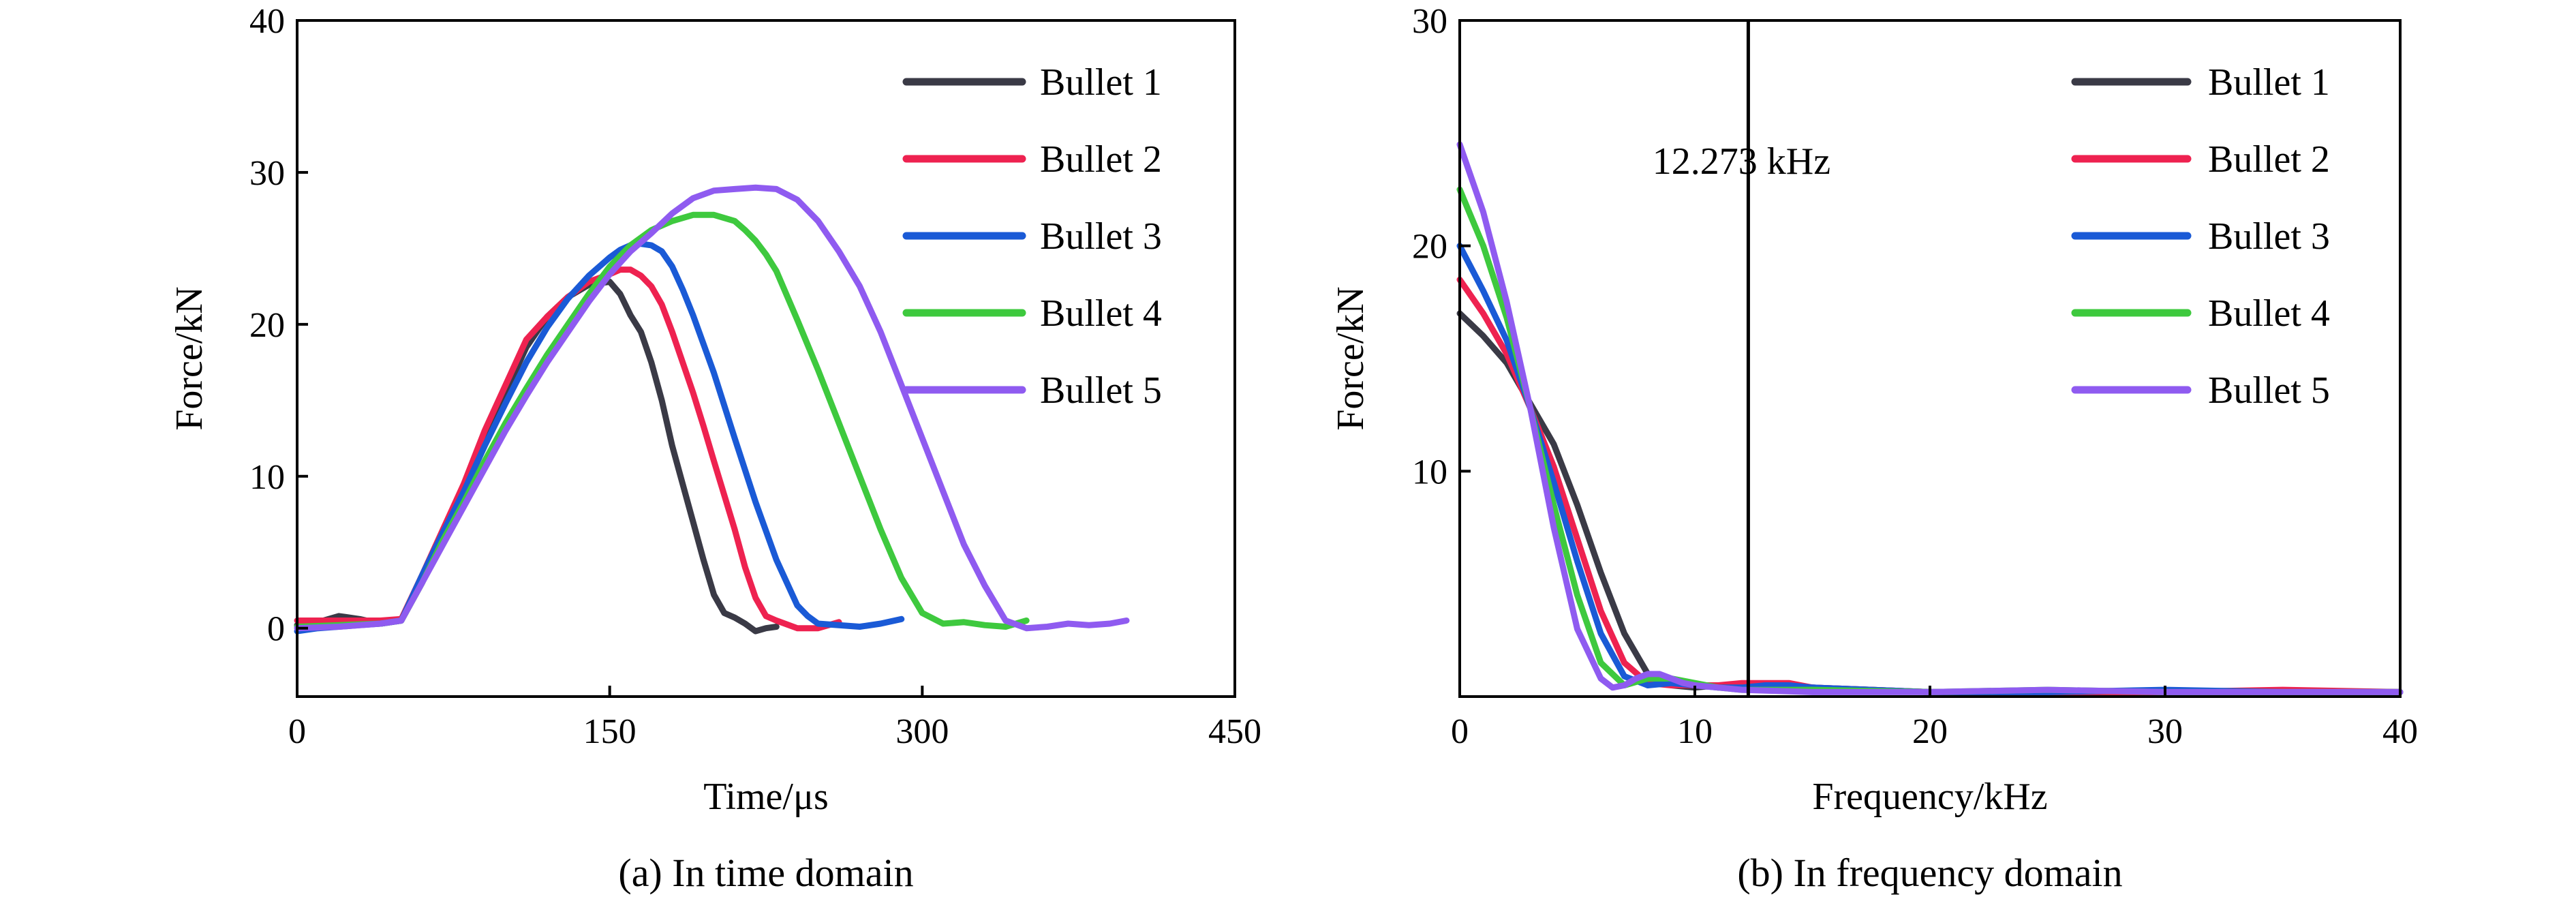 The height and width of the screenshot is (899, 2576). I want to click on frequency-domain-legend-label-5: Bullet 5, so click(2269, 390).